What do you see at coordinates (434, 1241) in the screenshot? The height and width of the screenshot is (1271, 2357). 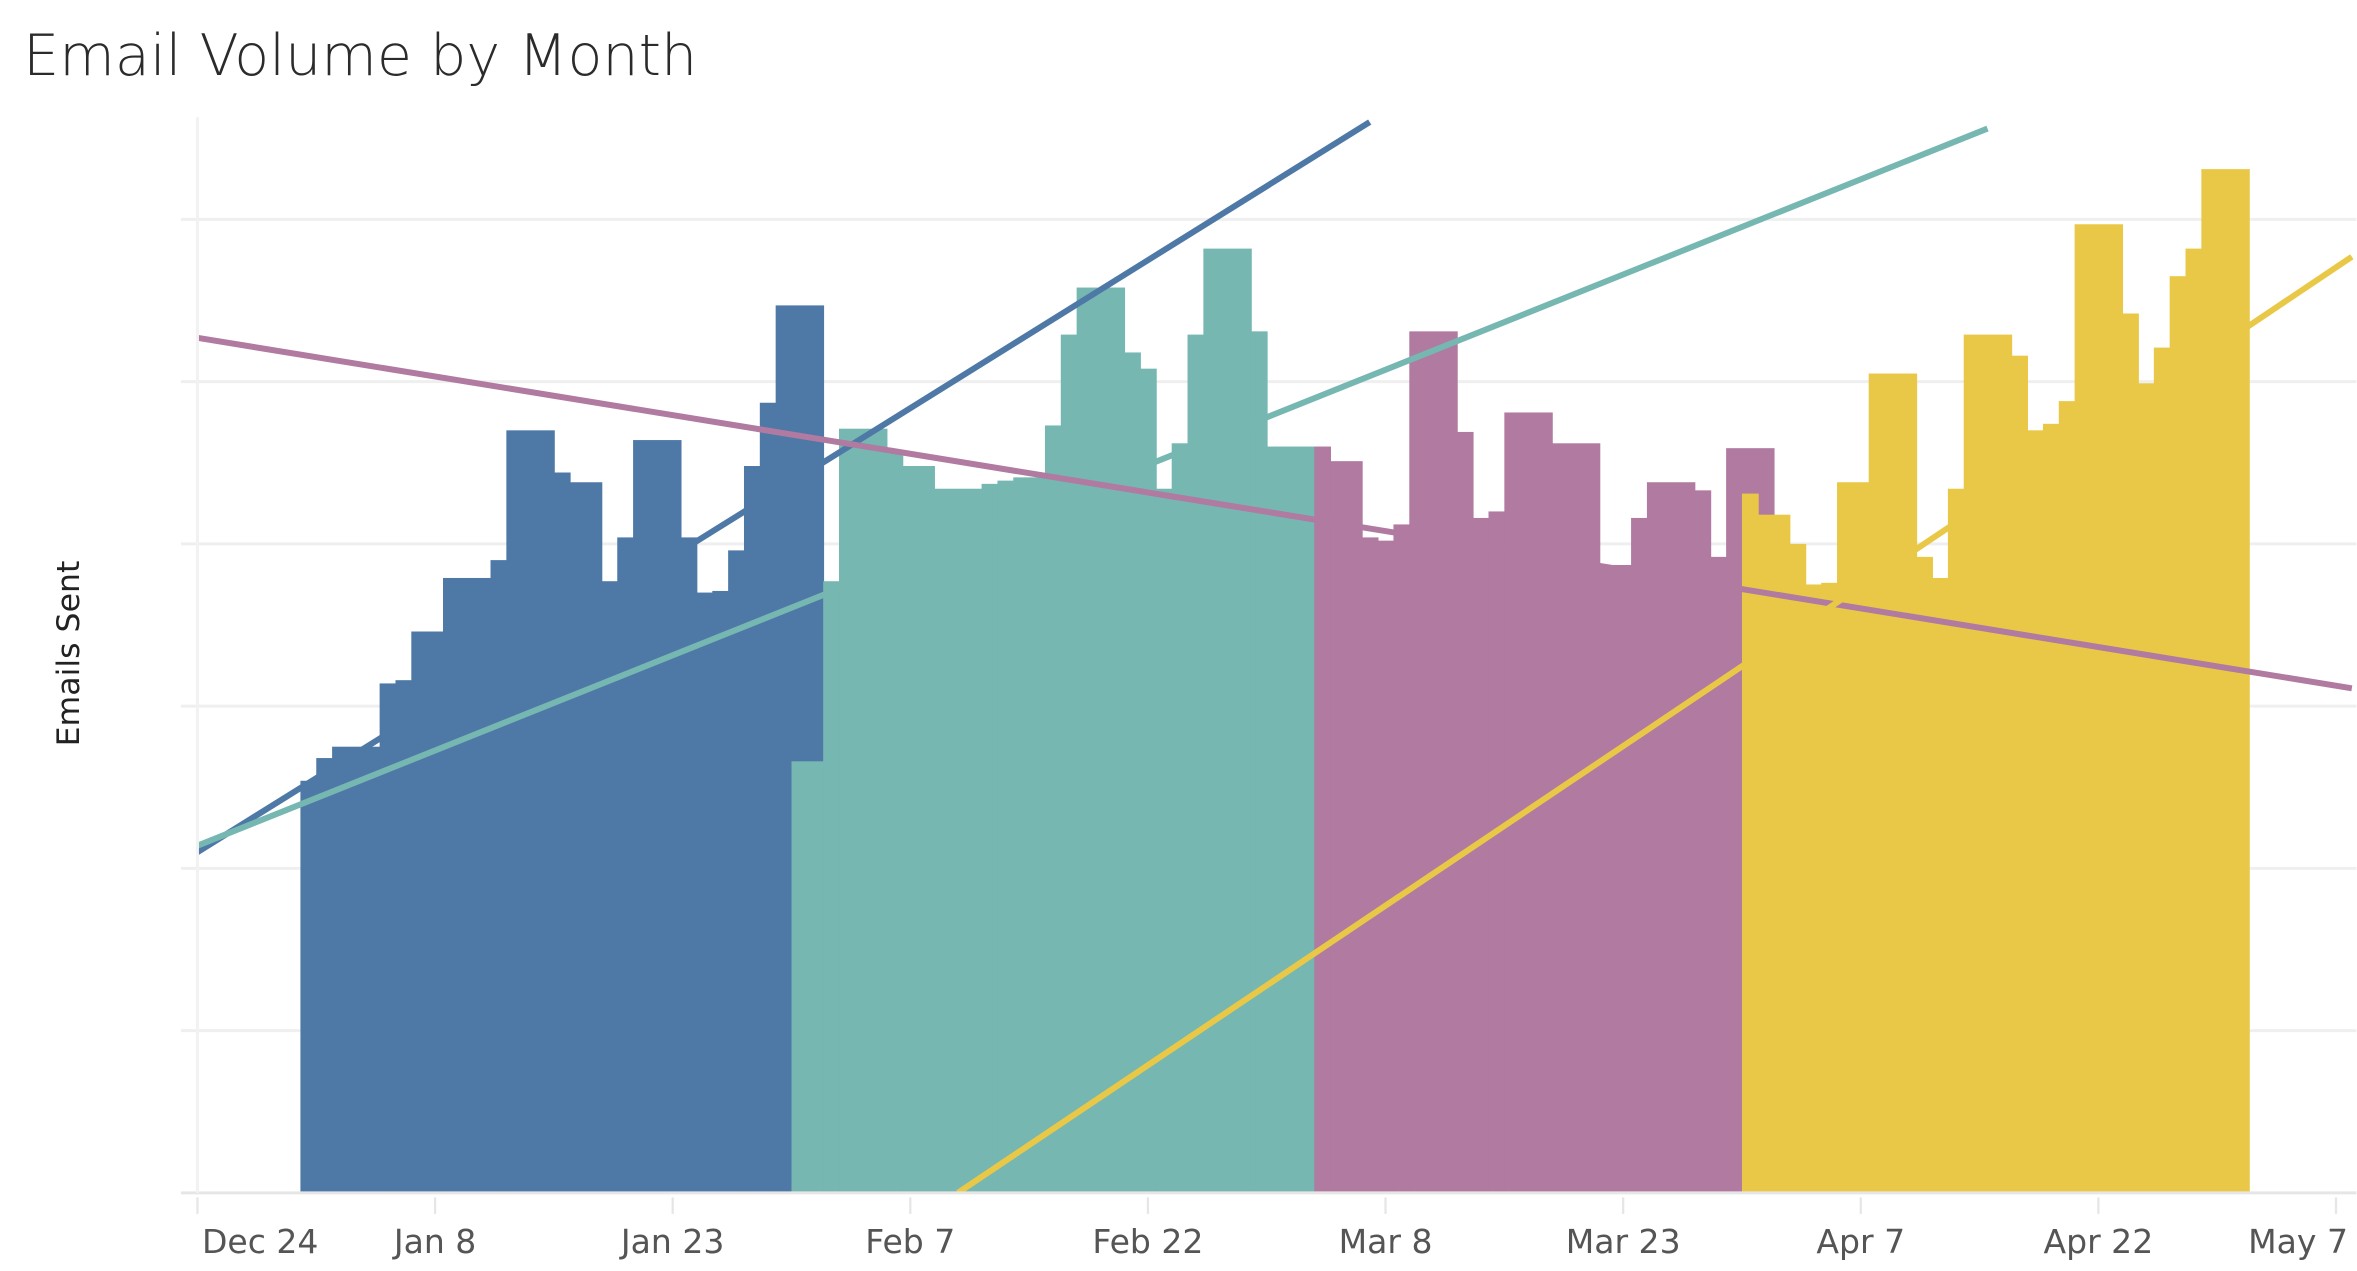 I see `x-tick-label: Jan 8` at bounding box center [434, 1241].